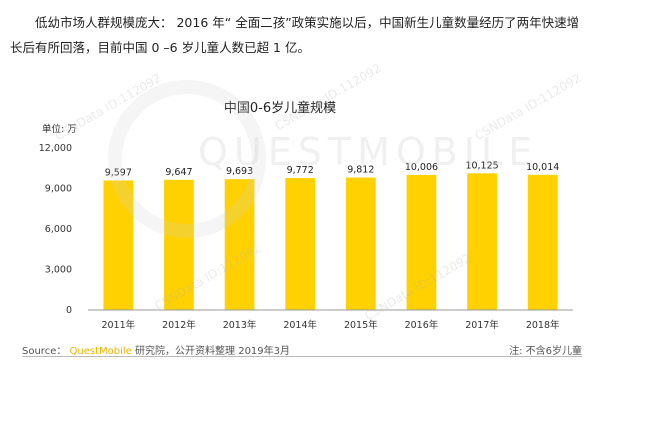  What do you see at coordinates (422, 325) in the screenshot?
I see `x-tick-label: 2016年` at bounding box center [422, 325].